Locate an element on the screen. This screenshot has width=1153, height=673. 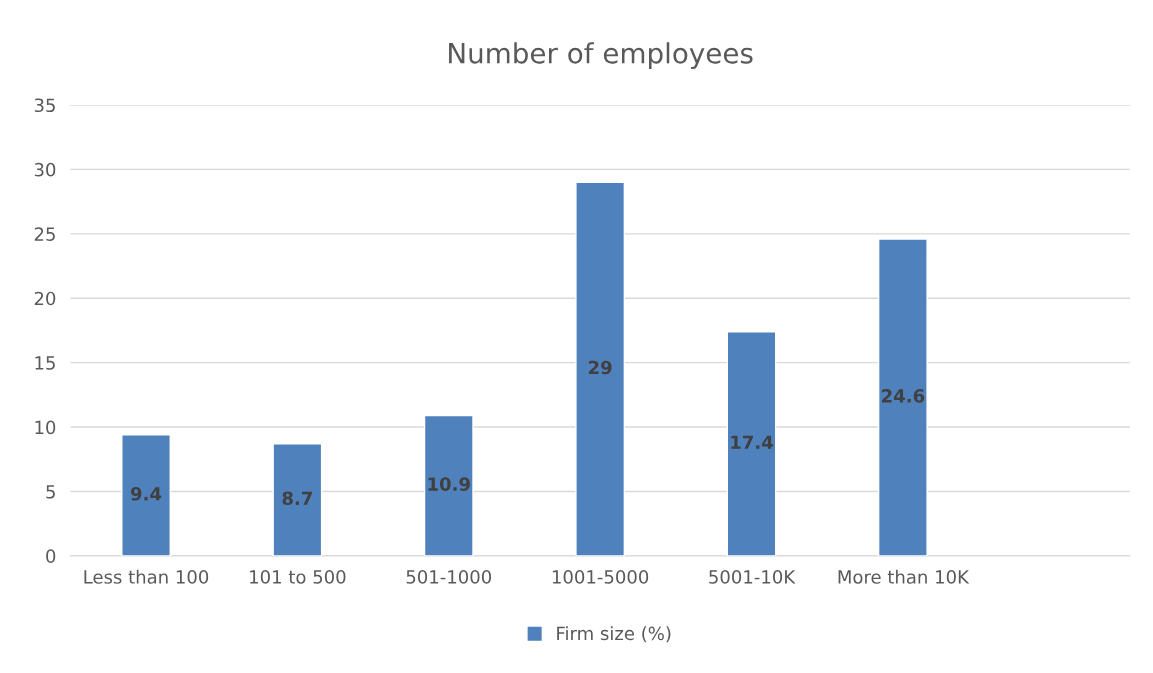
data-label: 29 is located at coordinates (600, 367).